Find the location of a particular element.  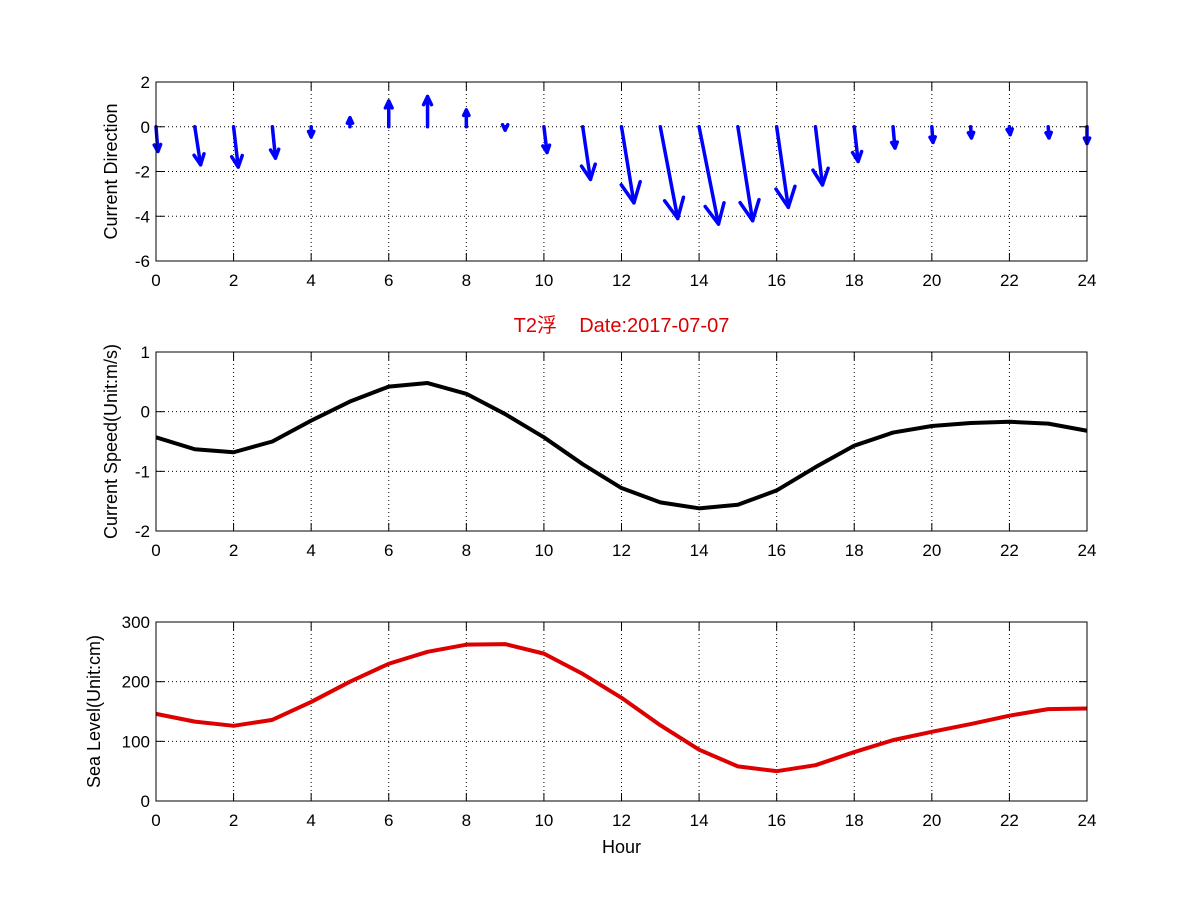

sea-level-line is located at coordinates (621, 708).